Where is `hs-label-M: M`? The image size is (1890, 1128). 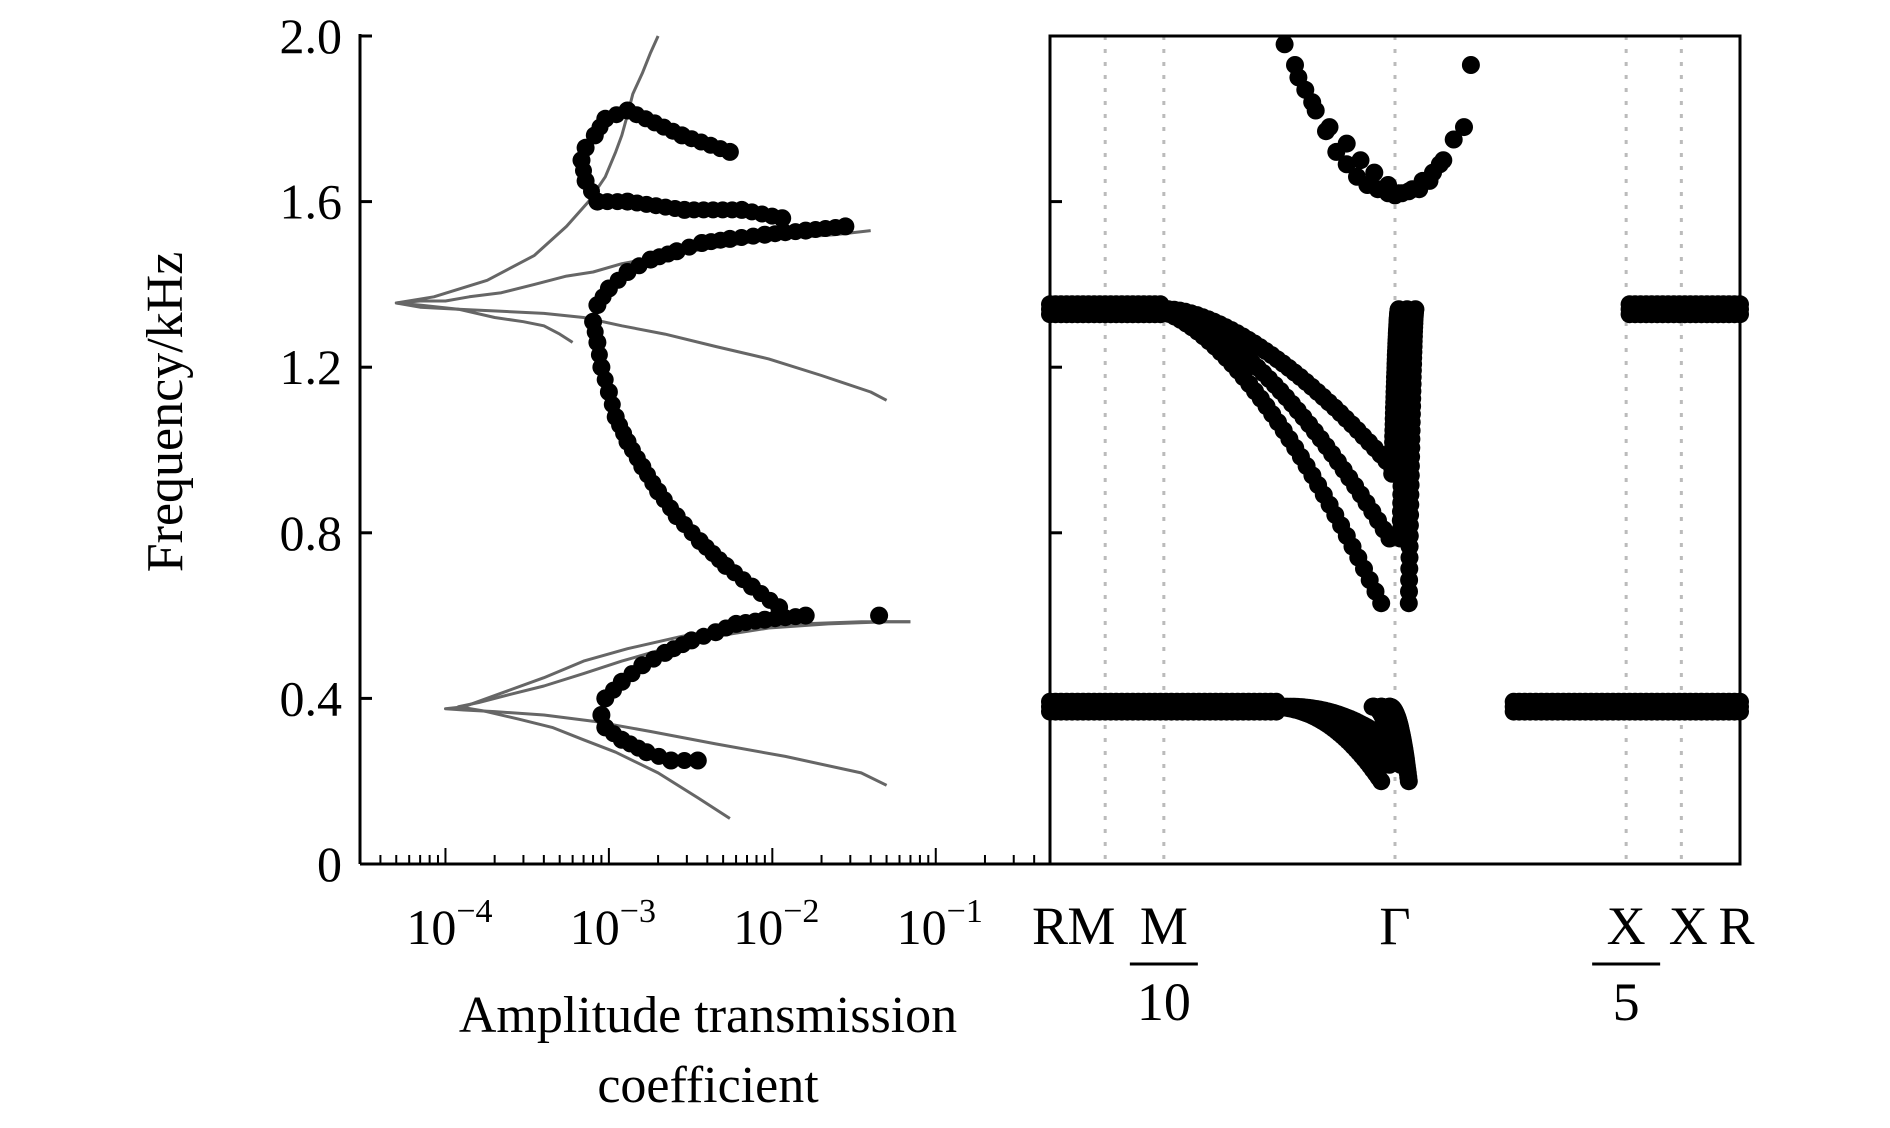
hs-label-M: M is located at coordinates (1091, 926).